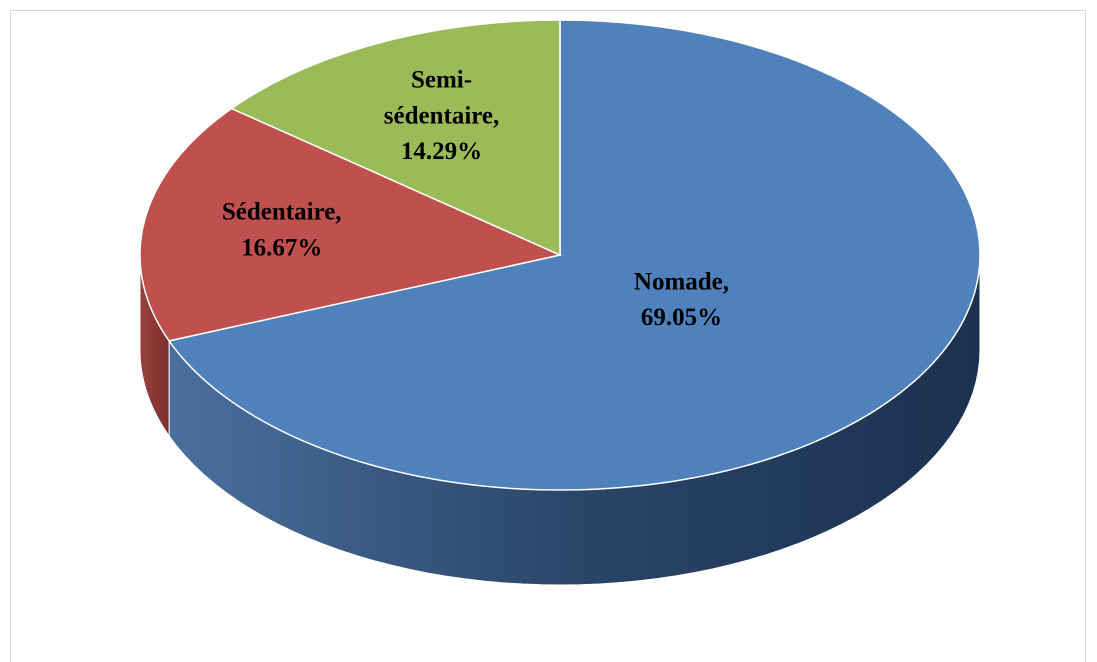 The image size is (1097, 662). I want to click on data-label-name: Nomade,, so click(681, 281).